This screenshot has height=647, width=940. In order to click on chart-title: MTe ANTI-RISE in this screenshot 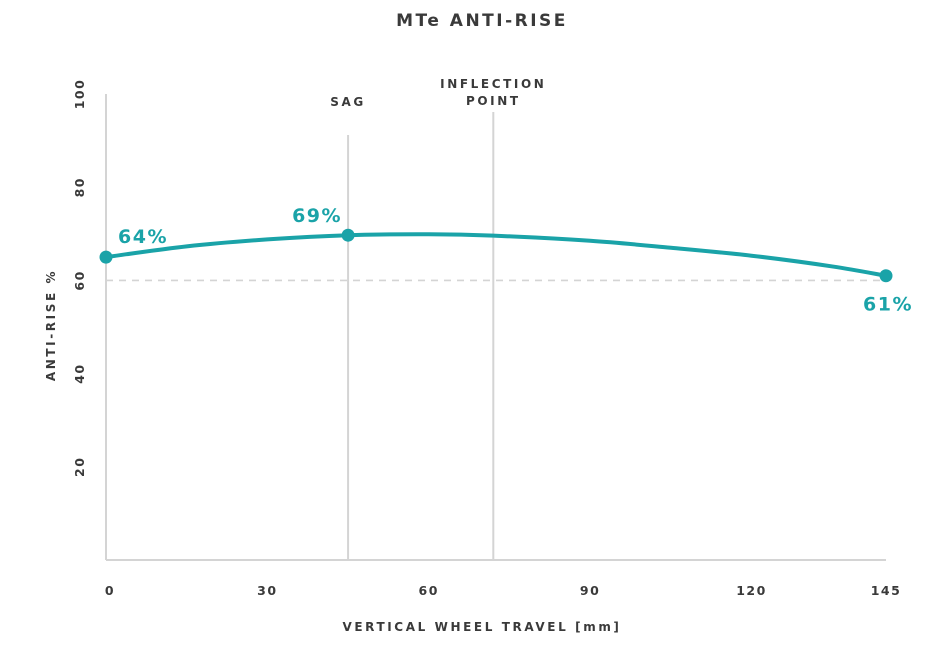, I will do `click(482, 21)`.